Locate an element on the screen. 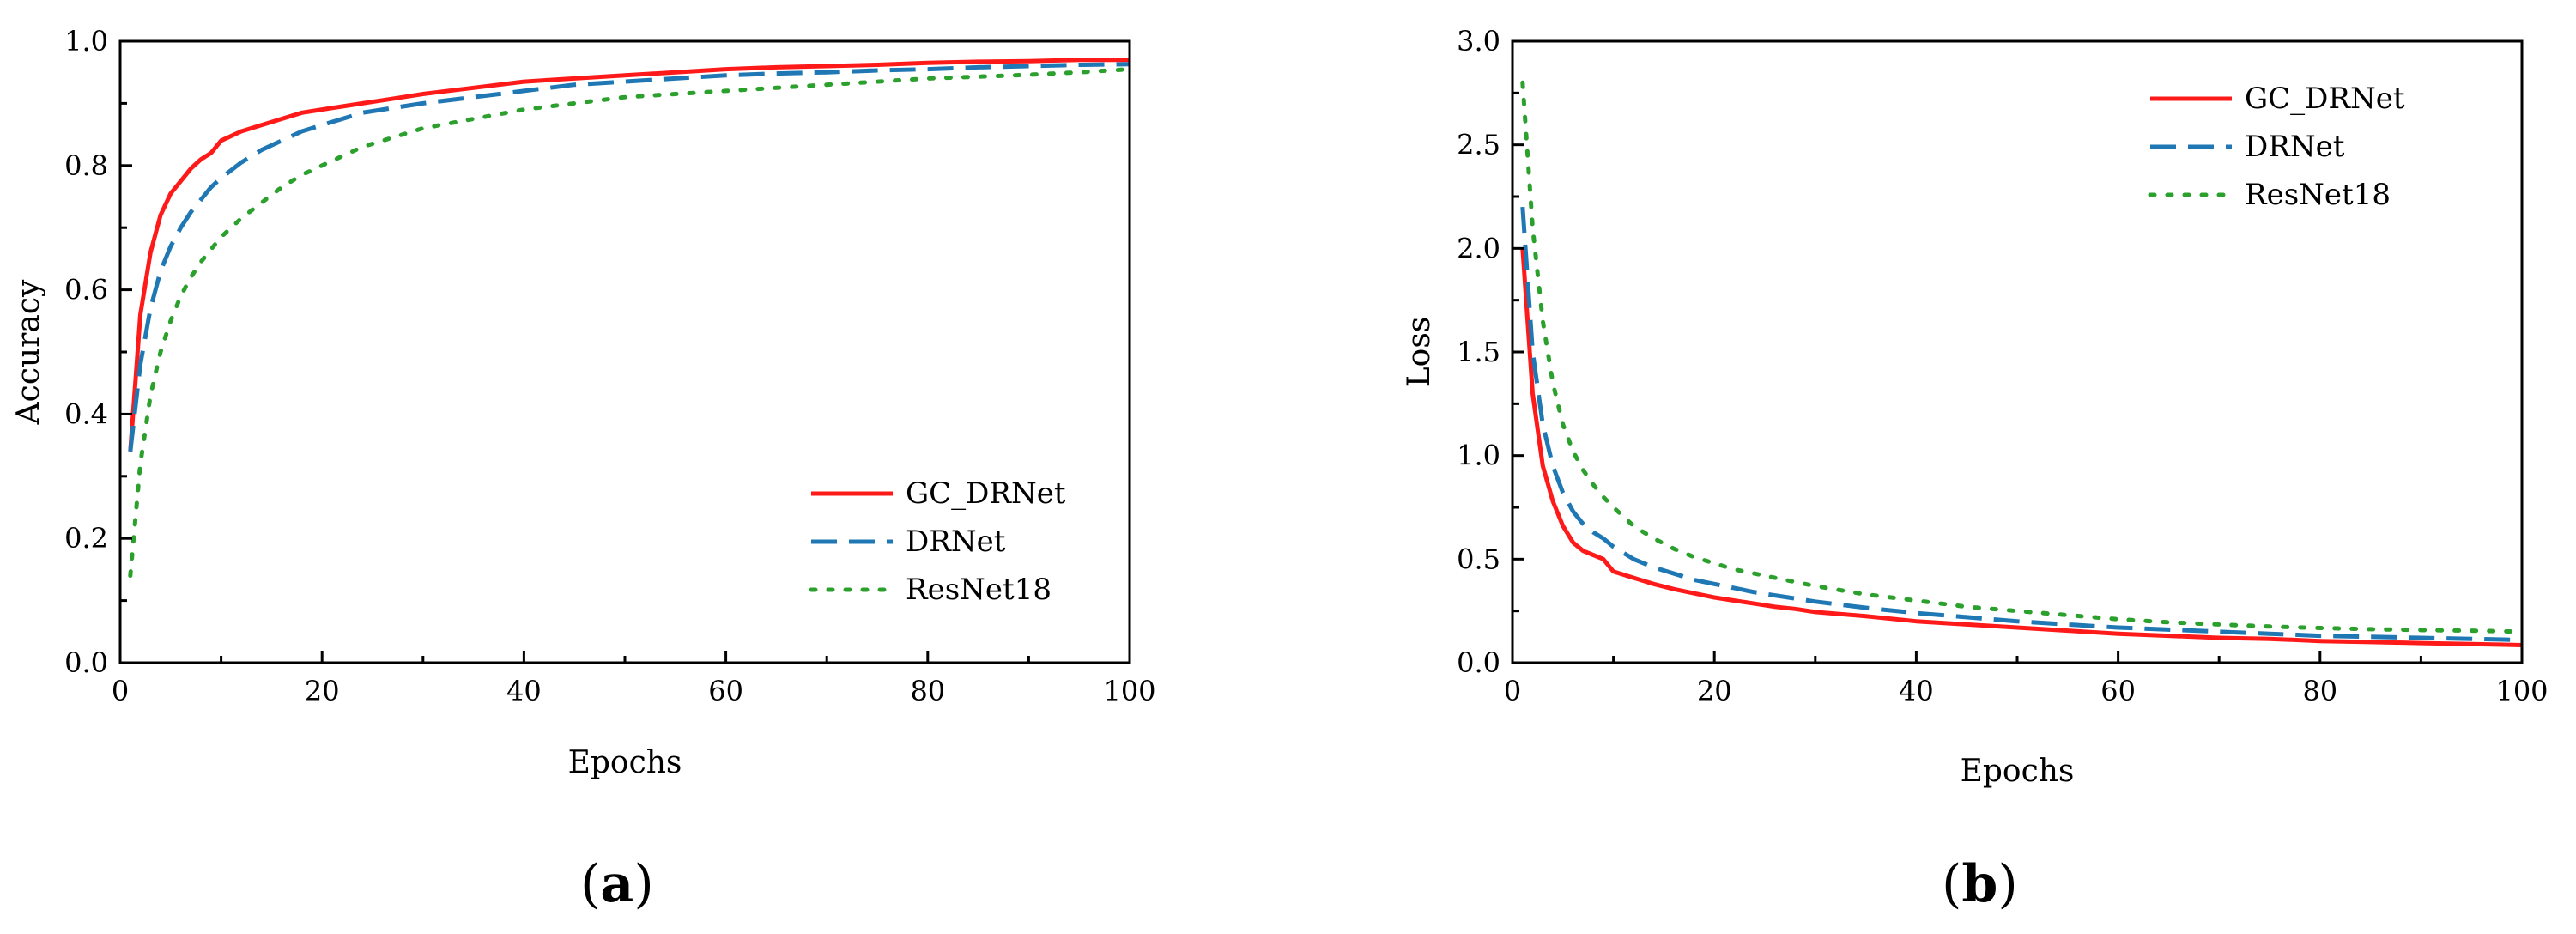 The height and width of the screenshot is (934, 2576). loss-legend-label: GC_DRNet is located at coordinates (2325, 99).